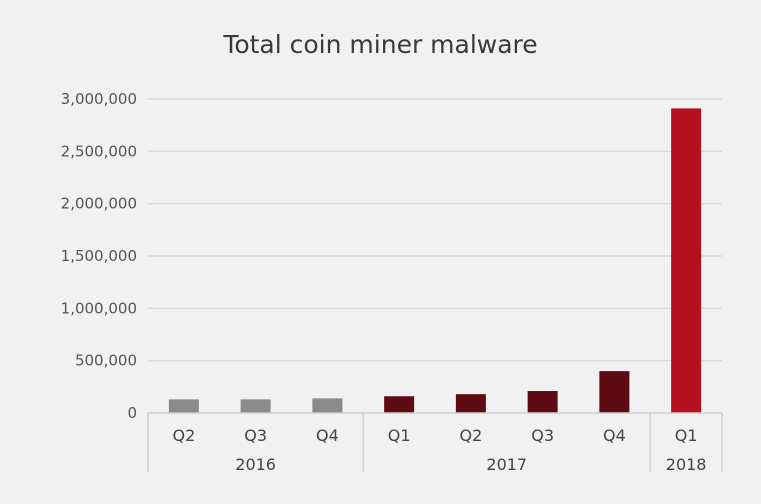  What do you see at coordinates (686, 464) in the screenshot?
I see `x-group-label: 2018` at bounding box center [686, 464].